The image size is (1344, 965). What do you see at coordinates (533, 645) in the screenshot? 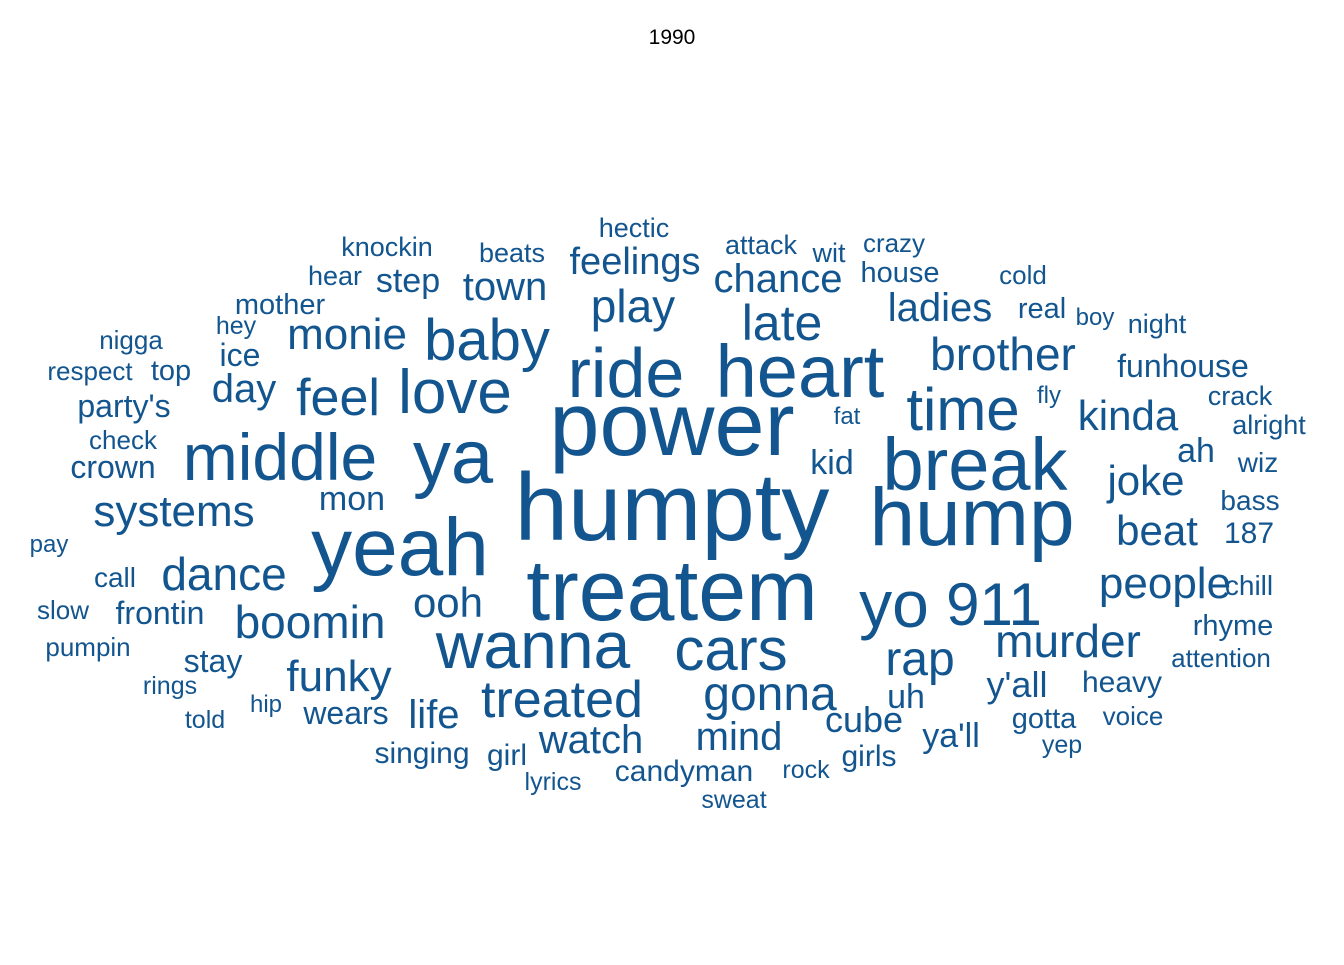
I see `word-wanna: wanna` at bounding box center [533, 645].